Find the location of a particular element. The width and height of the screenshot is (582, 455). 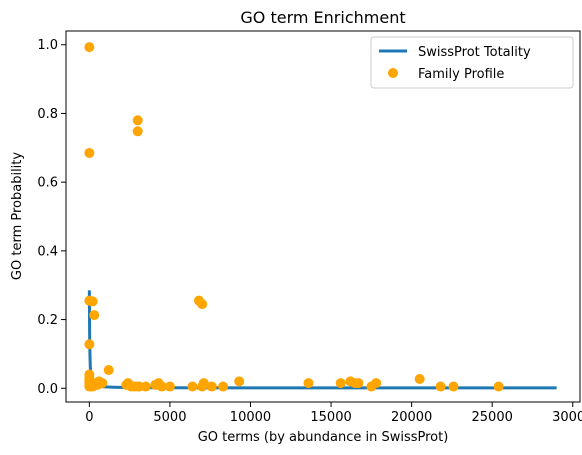

legend-box is located at coordinates (472, 62).